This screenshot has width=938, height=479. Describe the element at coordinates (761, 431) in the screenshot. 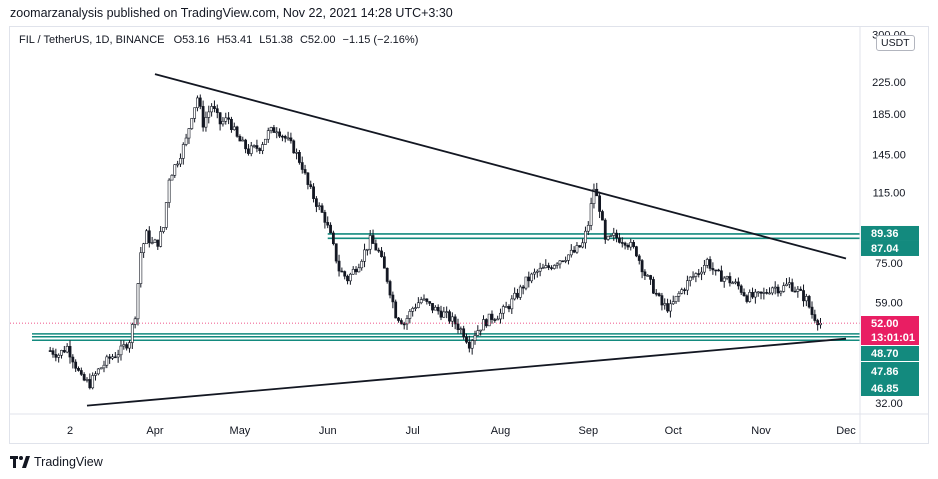

I see `x-tick-label: Nov` at that location.